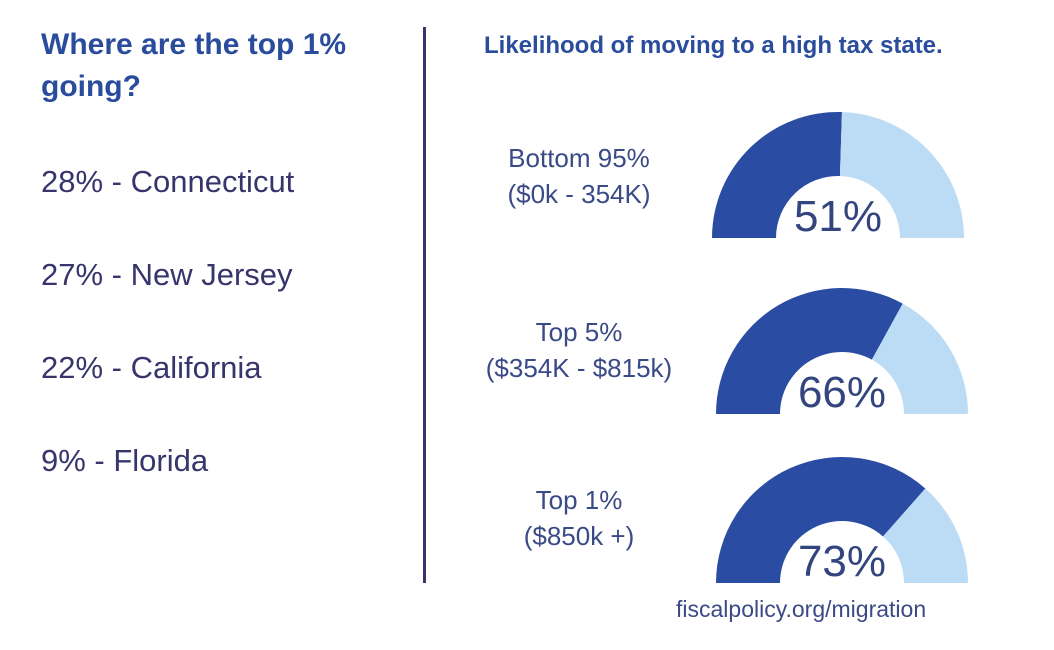 This screenshot has width=1054, height=650. Describe the element at coordinates (842, 392) in the screenshot. I see `gauge-value-label: 66%` at that location.